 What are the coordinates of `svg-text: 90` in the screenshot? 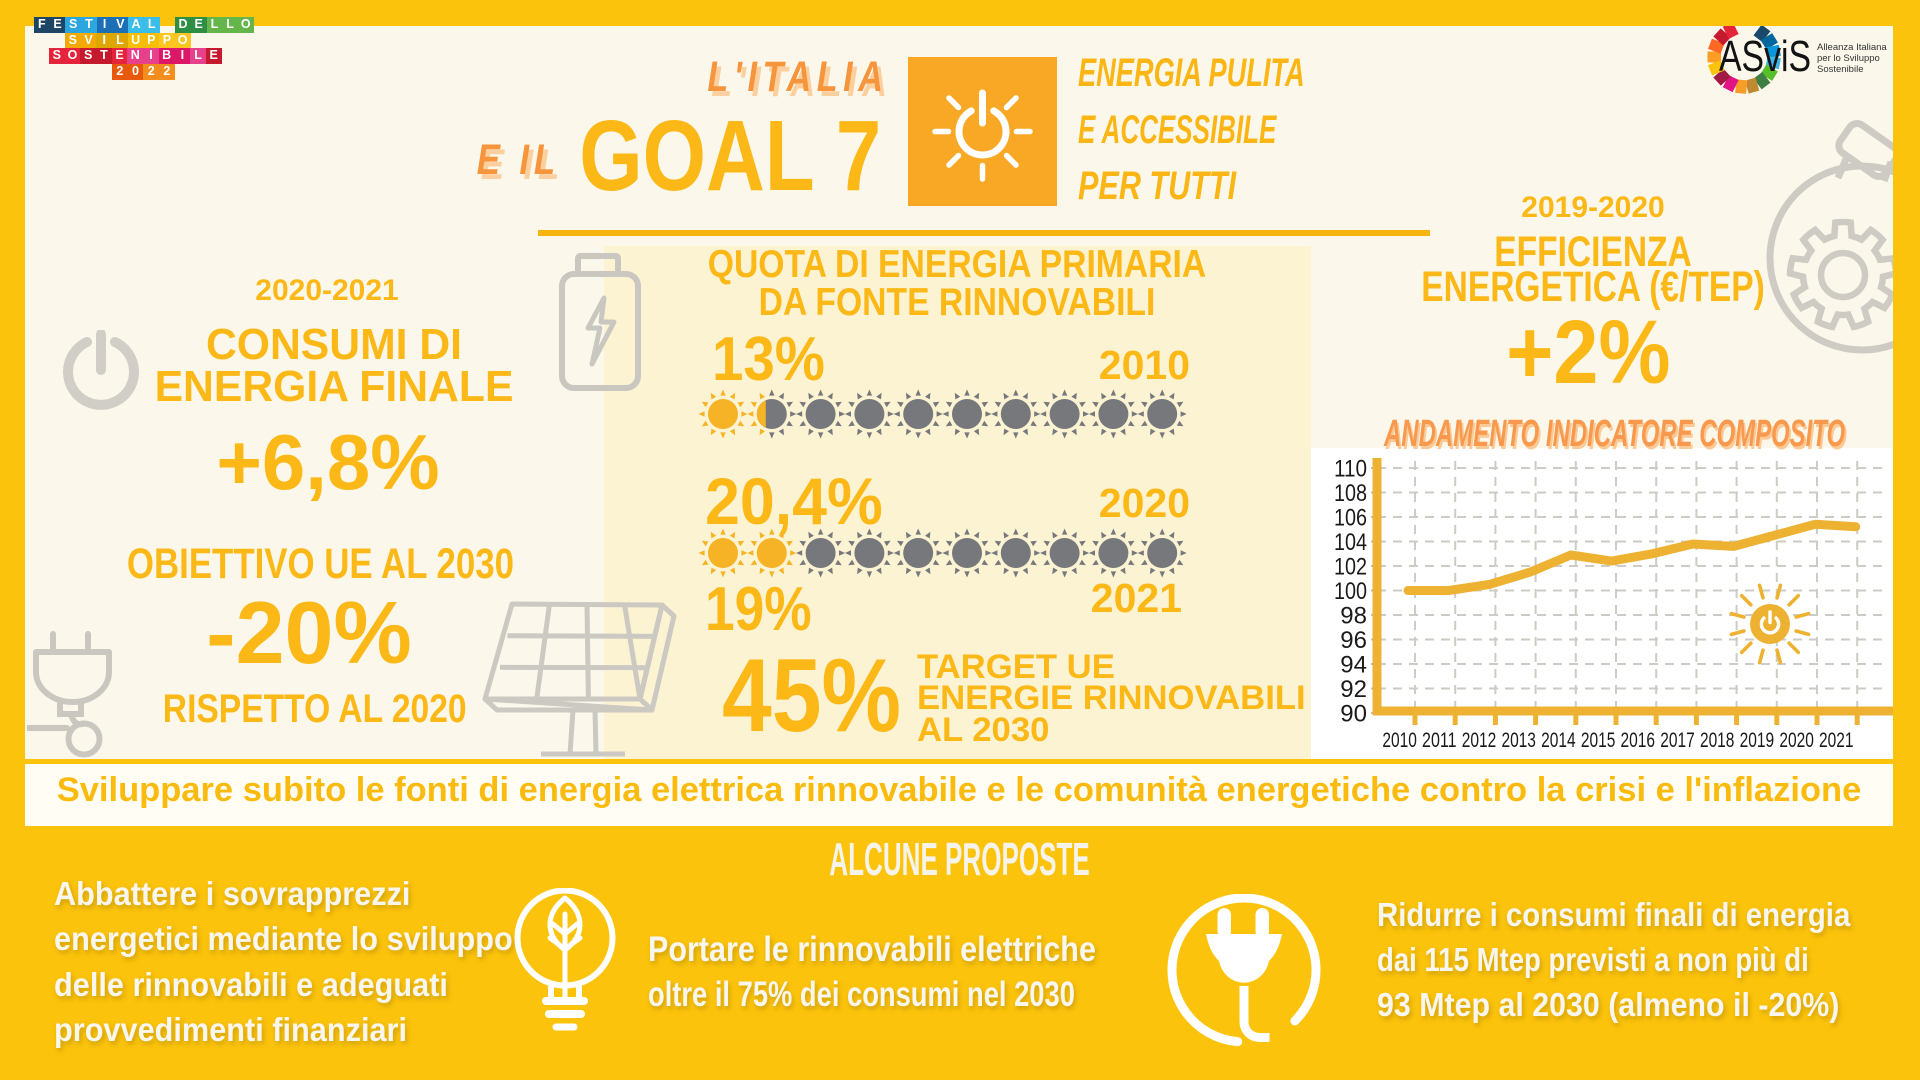 It's located at (1353, 714).